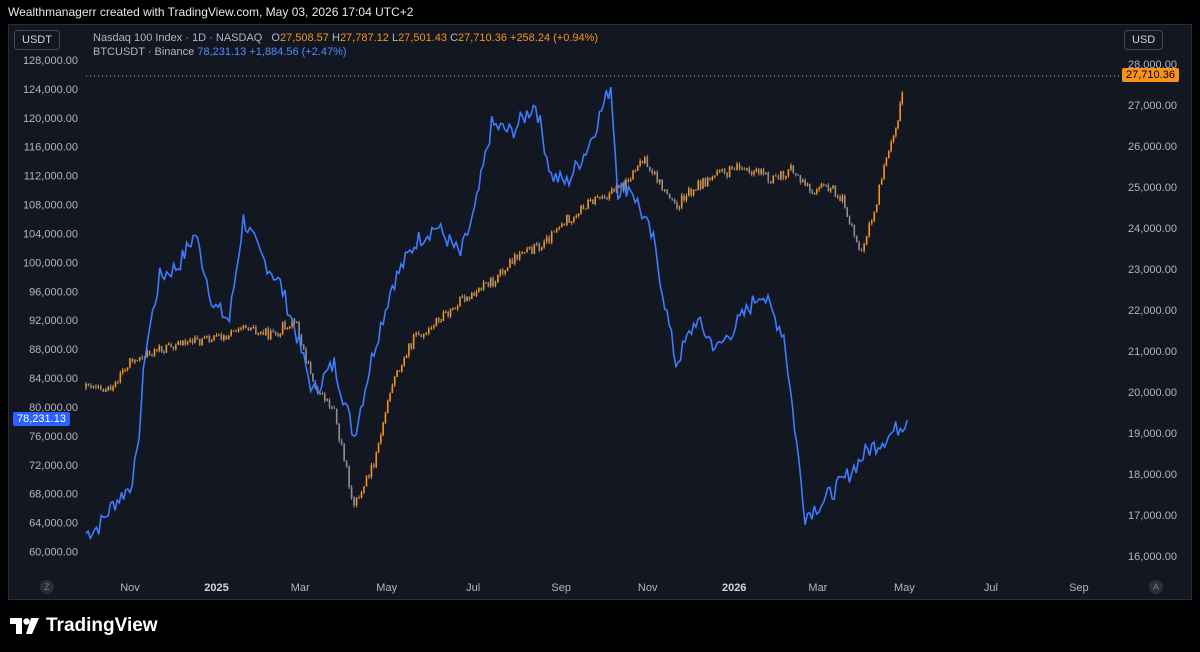  Describe the element at coordinates (1152, 106) in the screenshot. I see `right-axis-tick-label: 27,000.00` at that location.